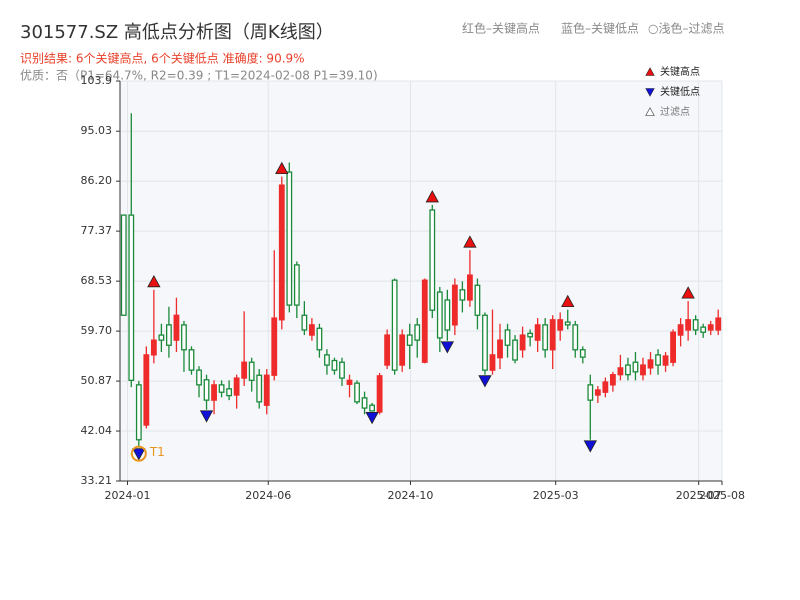 Image resolution: width=800 pixels, height=600 pixels. I want to click on t1-marker, so click(138, 453).